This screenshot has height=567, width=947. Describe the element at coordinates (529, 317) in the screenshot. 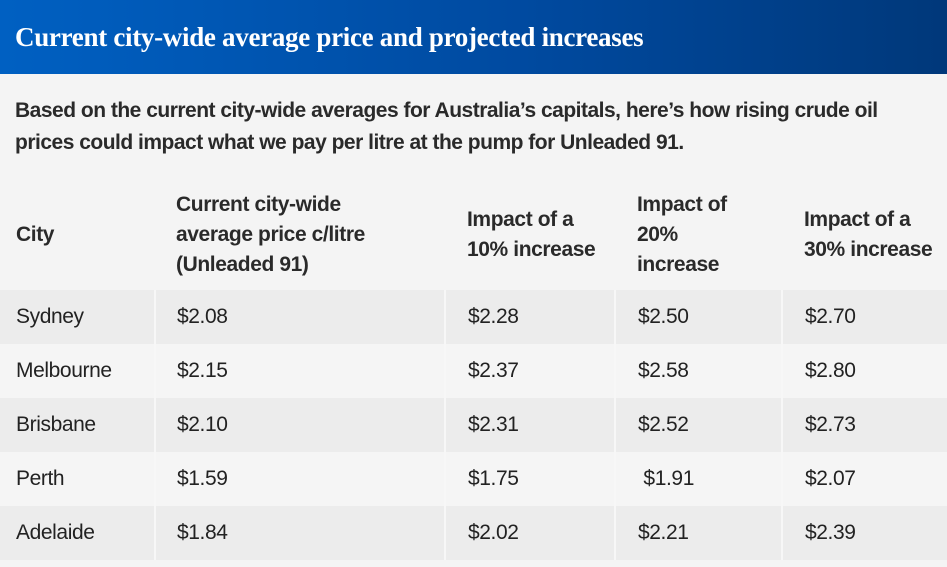

I see `cell-impact-10: $2.28` at that location.